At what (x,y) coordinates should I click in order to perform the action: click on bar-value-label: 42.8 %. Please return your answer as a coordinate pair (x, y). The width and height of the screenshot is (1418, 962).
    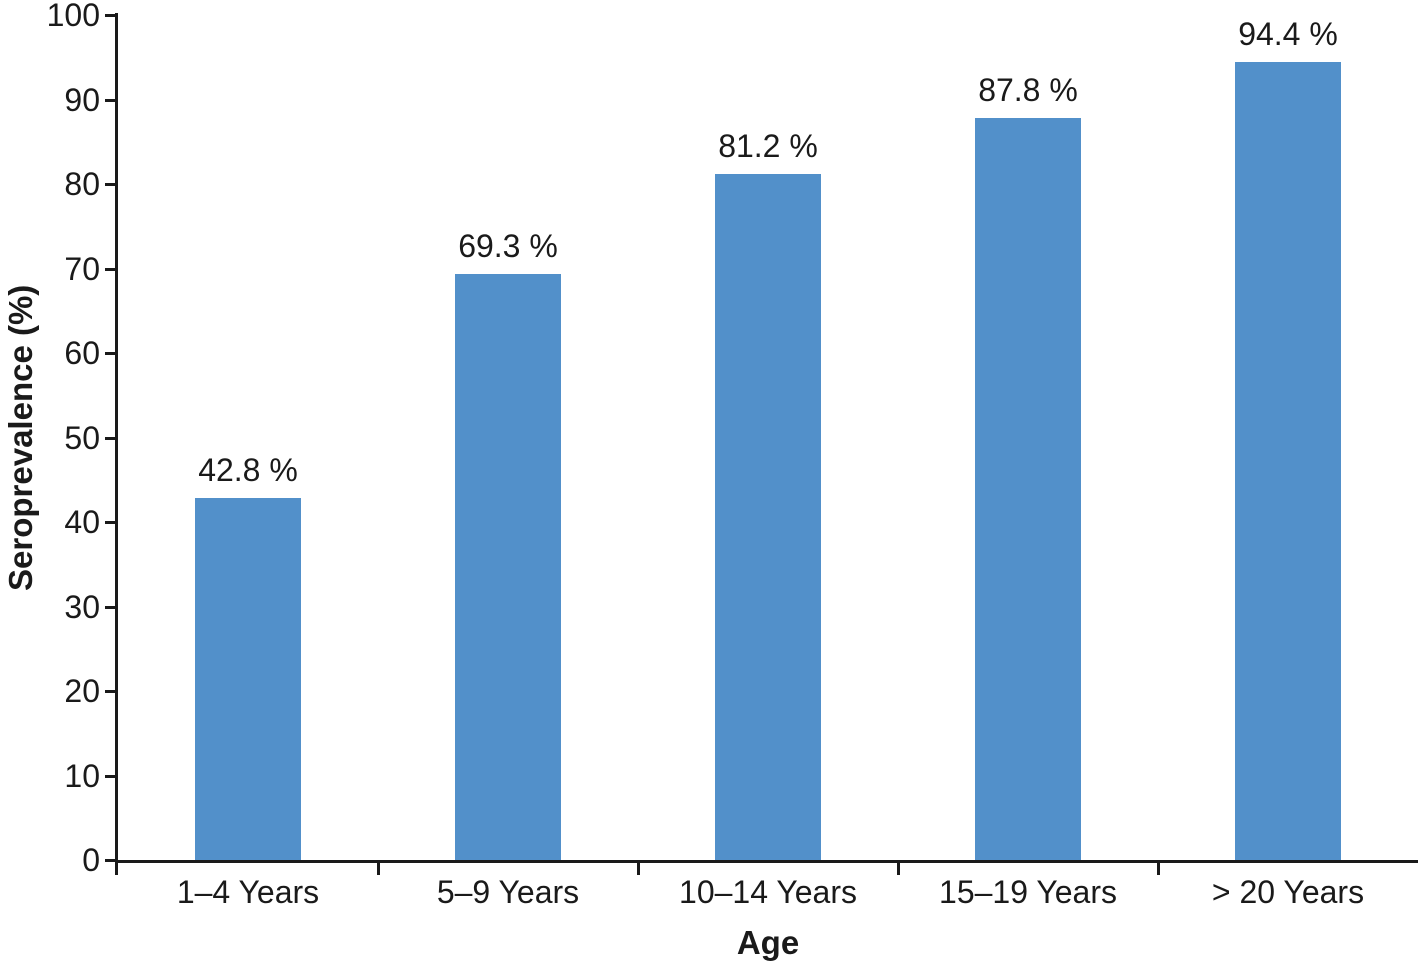
    Looking at the image, I should click on (248, 470).